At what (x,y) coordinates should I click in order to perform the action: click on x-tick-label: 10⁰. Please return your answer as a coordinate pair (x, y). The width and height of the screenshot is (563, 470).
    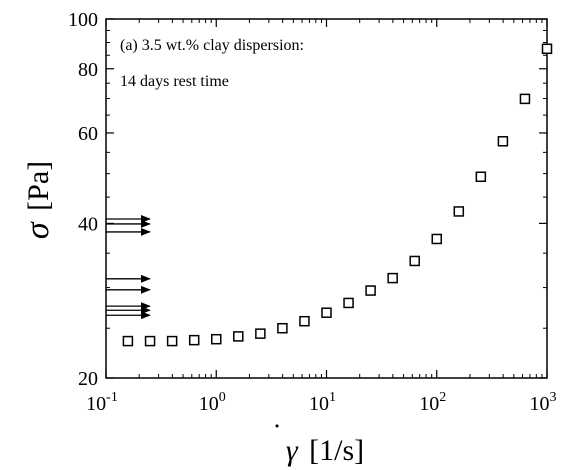
    Looking at the image, I should click on (212, 402).